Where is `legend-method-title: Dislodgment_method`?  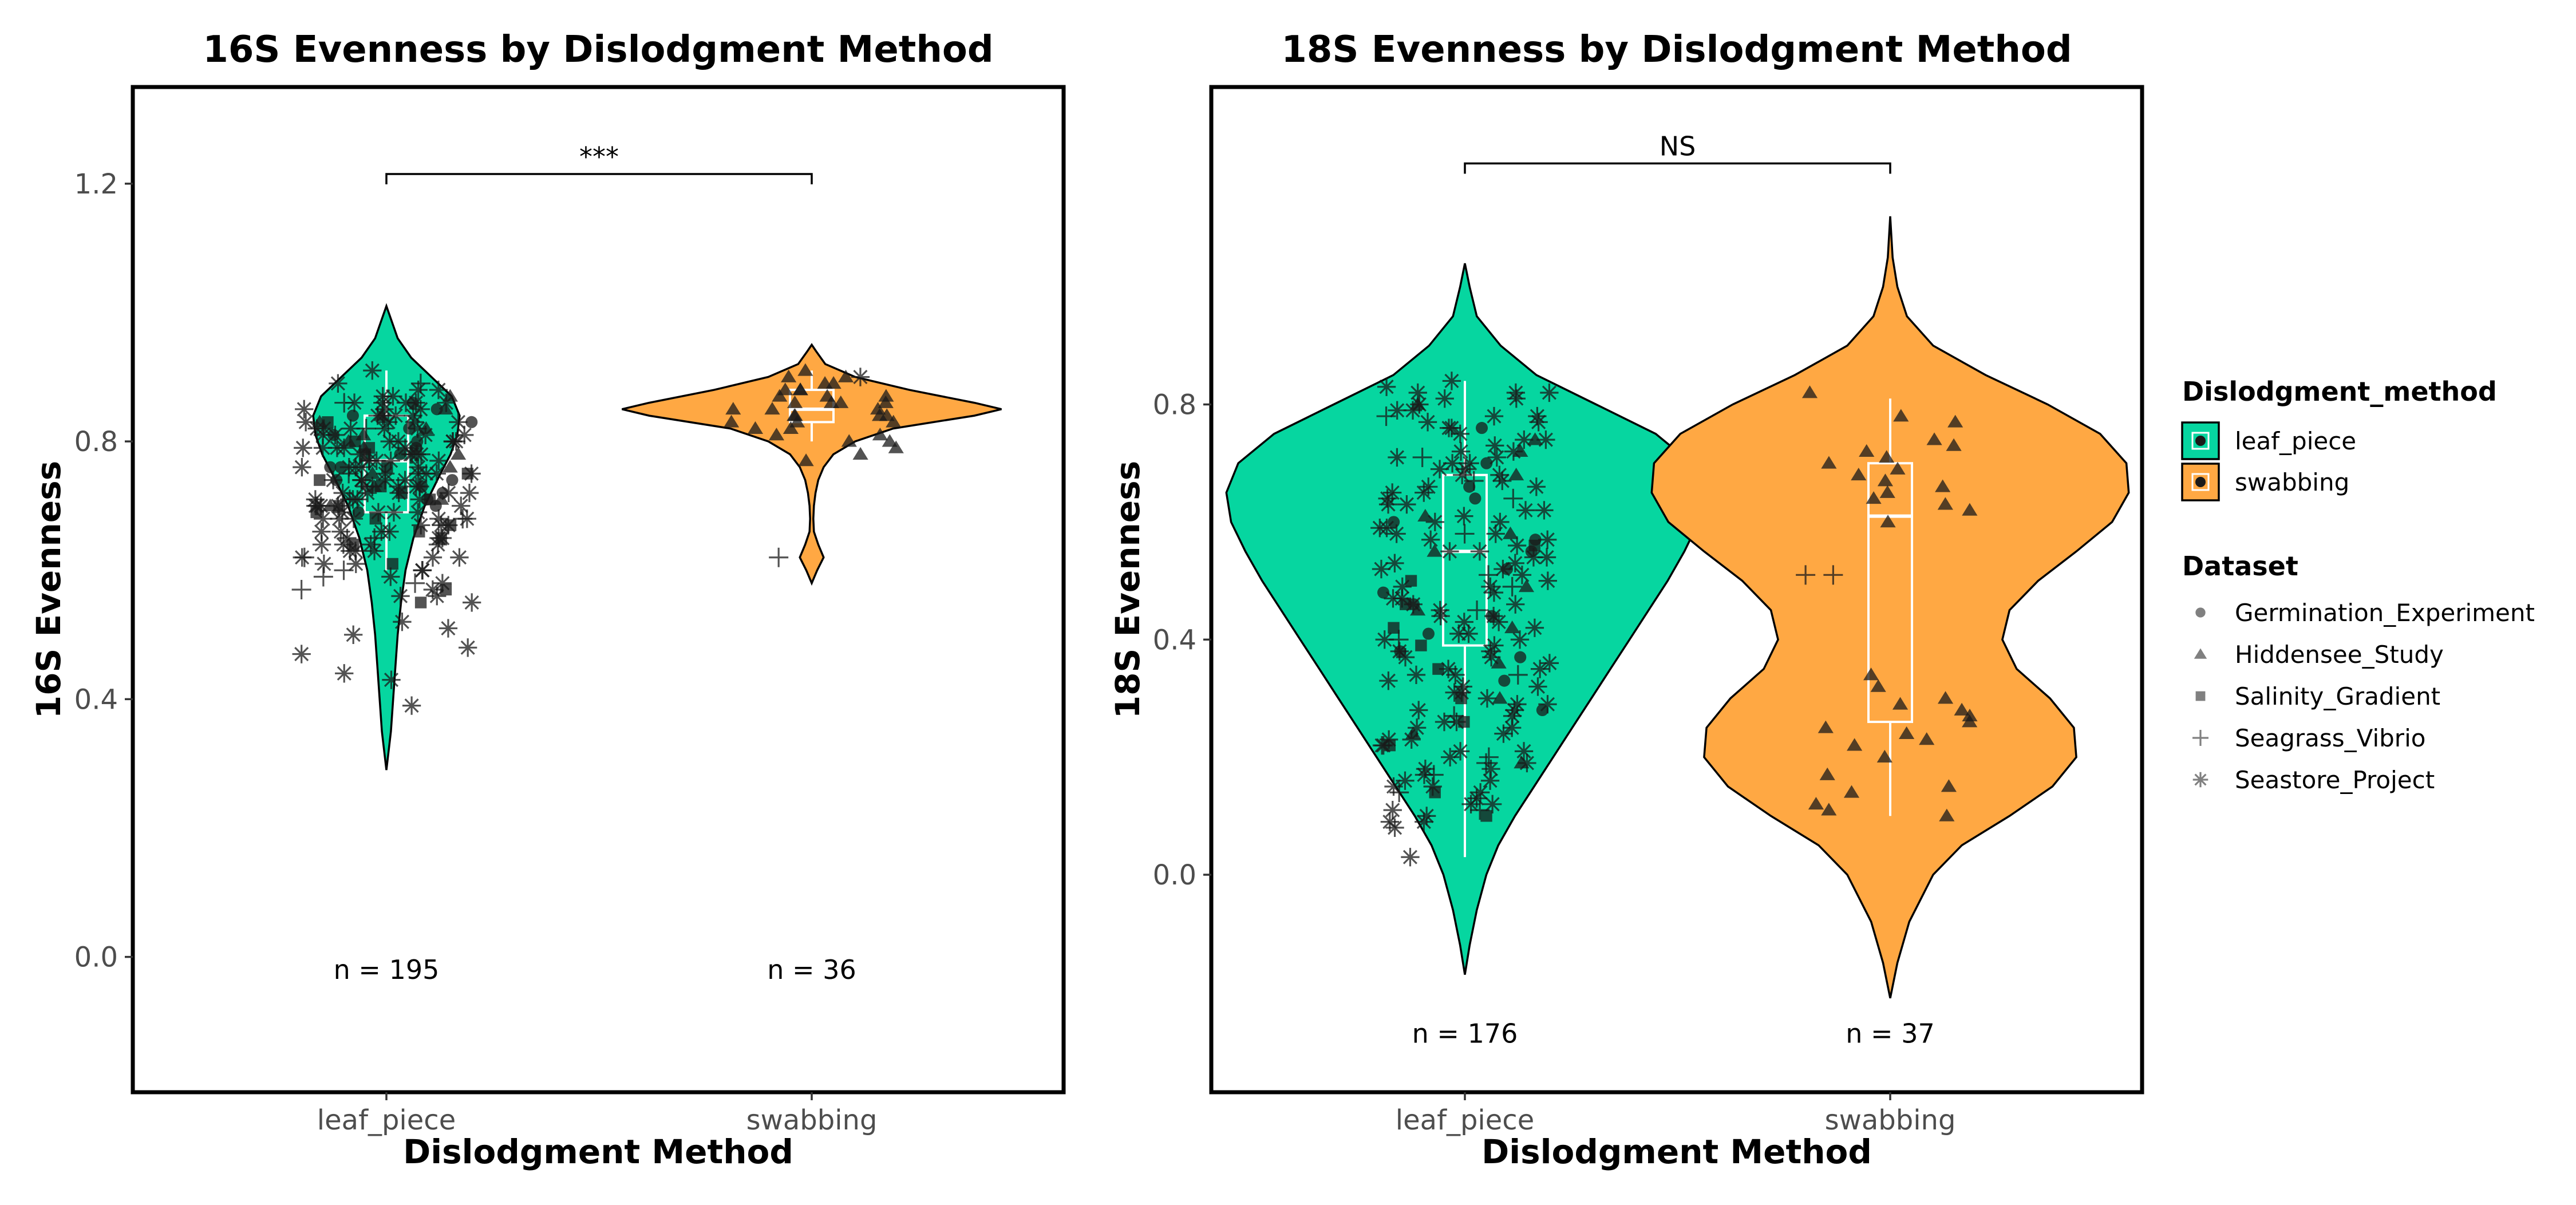
legend-method-title: Dislodgment_method is located at coordinates (2339, 391).